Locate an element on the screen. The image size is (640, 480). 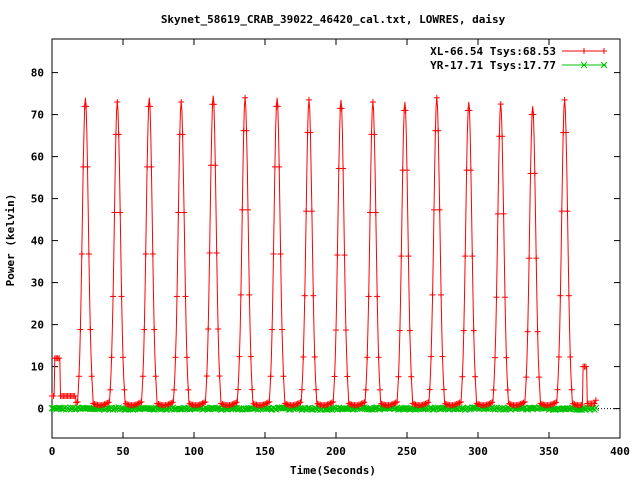
y-tick-label: 60 is located at coordinates (37, 157).